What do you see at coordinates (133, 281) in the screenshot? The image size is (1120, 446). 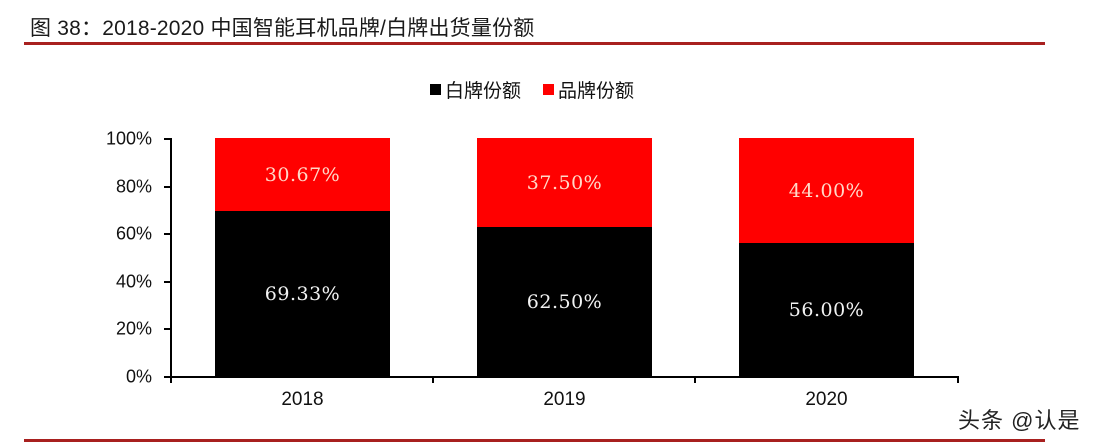 I see `y-tick-label: 40%` at bounding box center [133, 281].